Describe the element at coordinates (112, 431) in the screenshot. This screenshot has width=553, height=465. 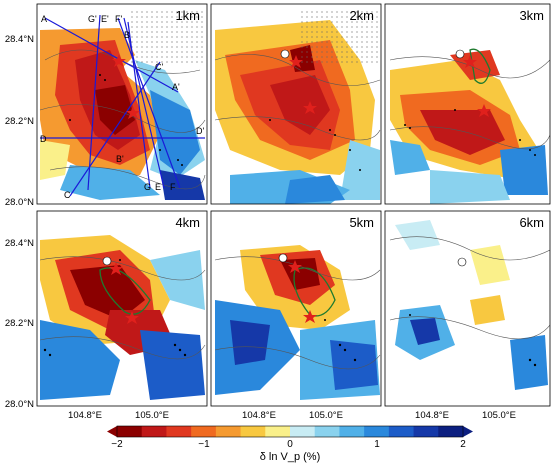
I see `colorbar-min-arrow` at that location.